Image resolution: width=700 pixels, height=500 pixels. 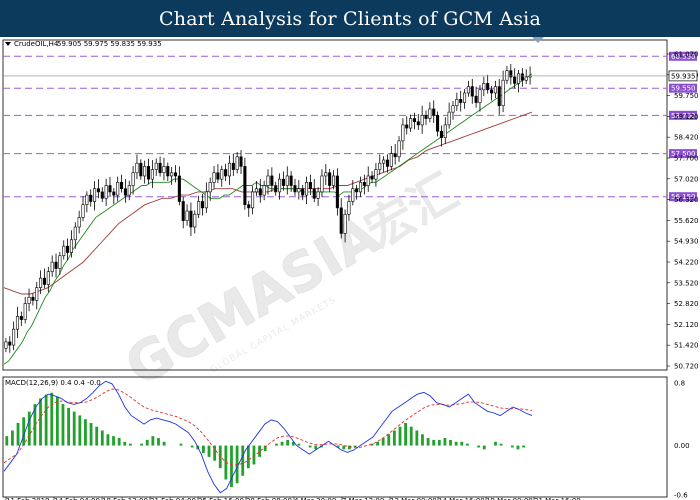 I want to click on level-label: 56.150, so click(x=683, y=197).